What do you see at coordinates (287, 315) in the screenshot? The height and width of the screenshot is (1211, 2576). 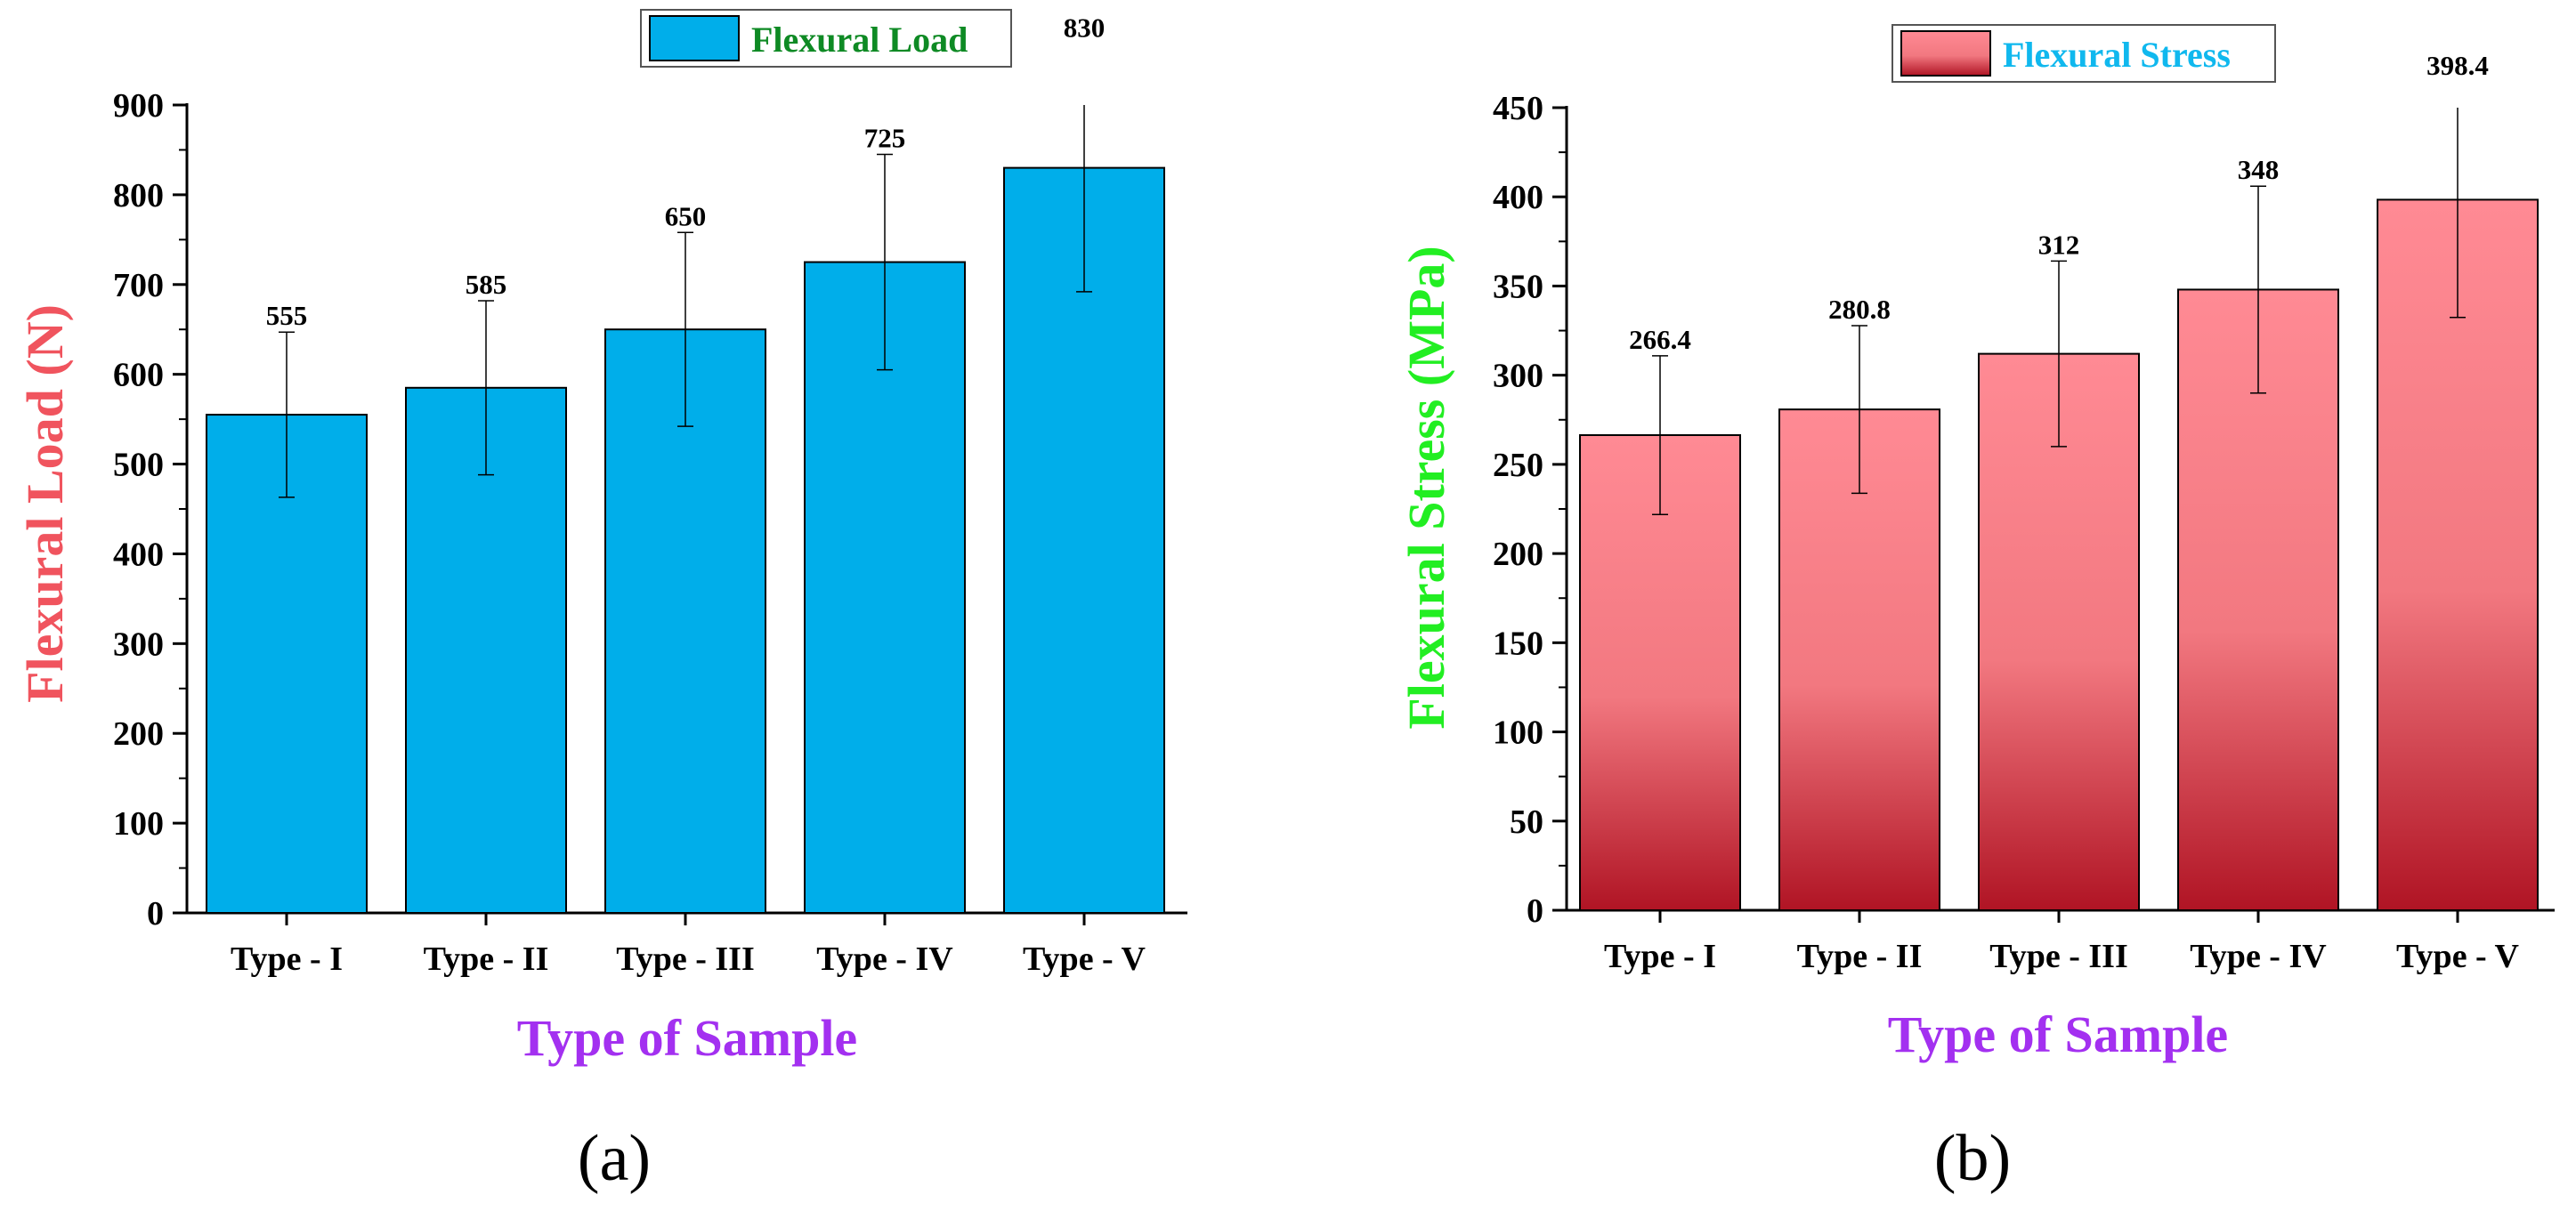 I see `chart-a-data-label: 555` at bounding box center [287, 315].